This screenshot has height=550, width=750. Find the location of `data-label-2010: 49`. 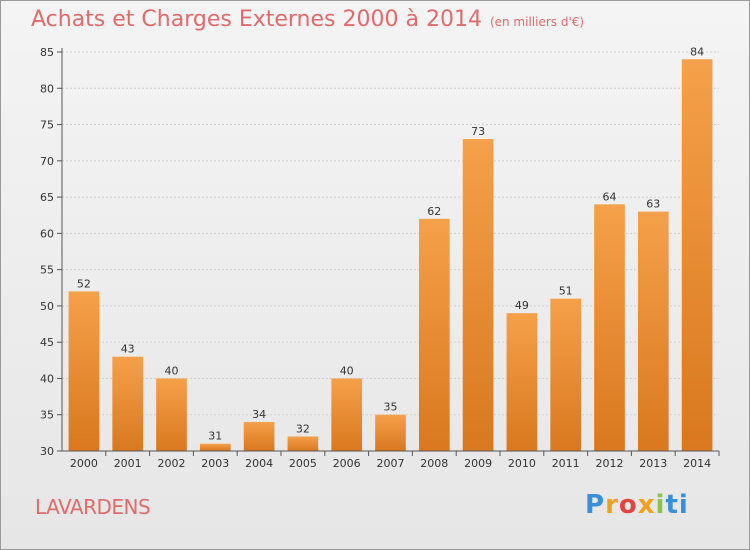

data-label-2010: 49 is located at coordinates (522, 305).